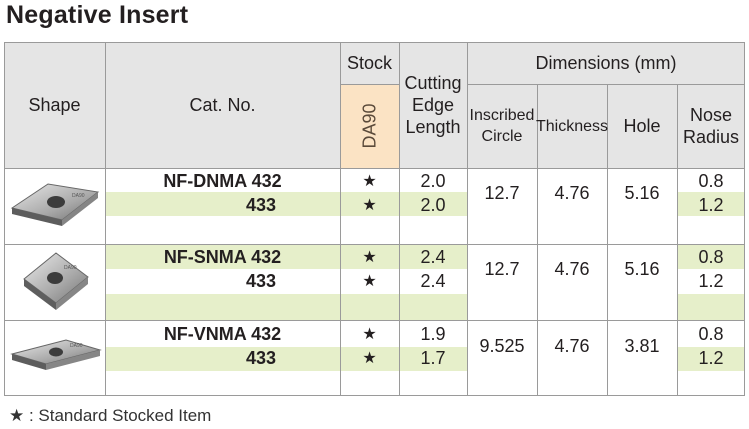 This screenshot has height=429, width=749. What do you see at coordinates (222, 333) in the screenshot?
I see `cat-no: NF-VNMA 432` at bounding box center [222, 333].